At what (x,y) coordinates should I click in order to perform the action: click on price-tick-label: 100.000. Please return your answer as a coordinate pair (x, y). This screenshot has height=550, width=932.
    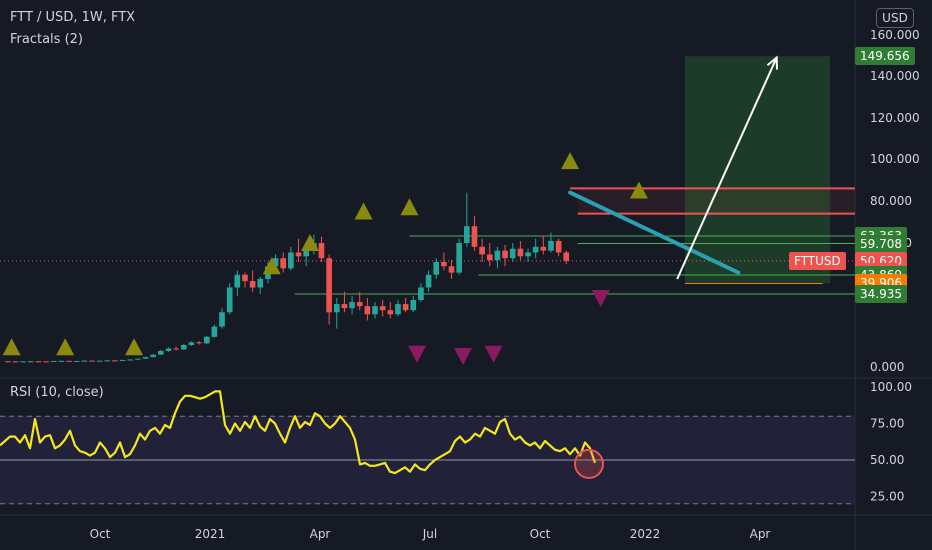
    Looking at the image, I should click on (895, 159).